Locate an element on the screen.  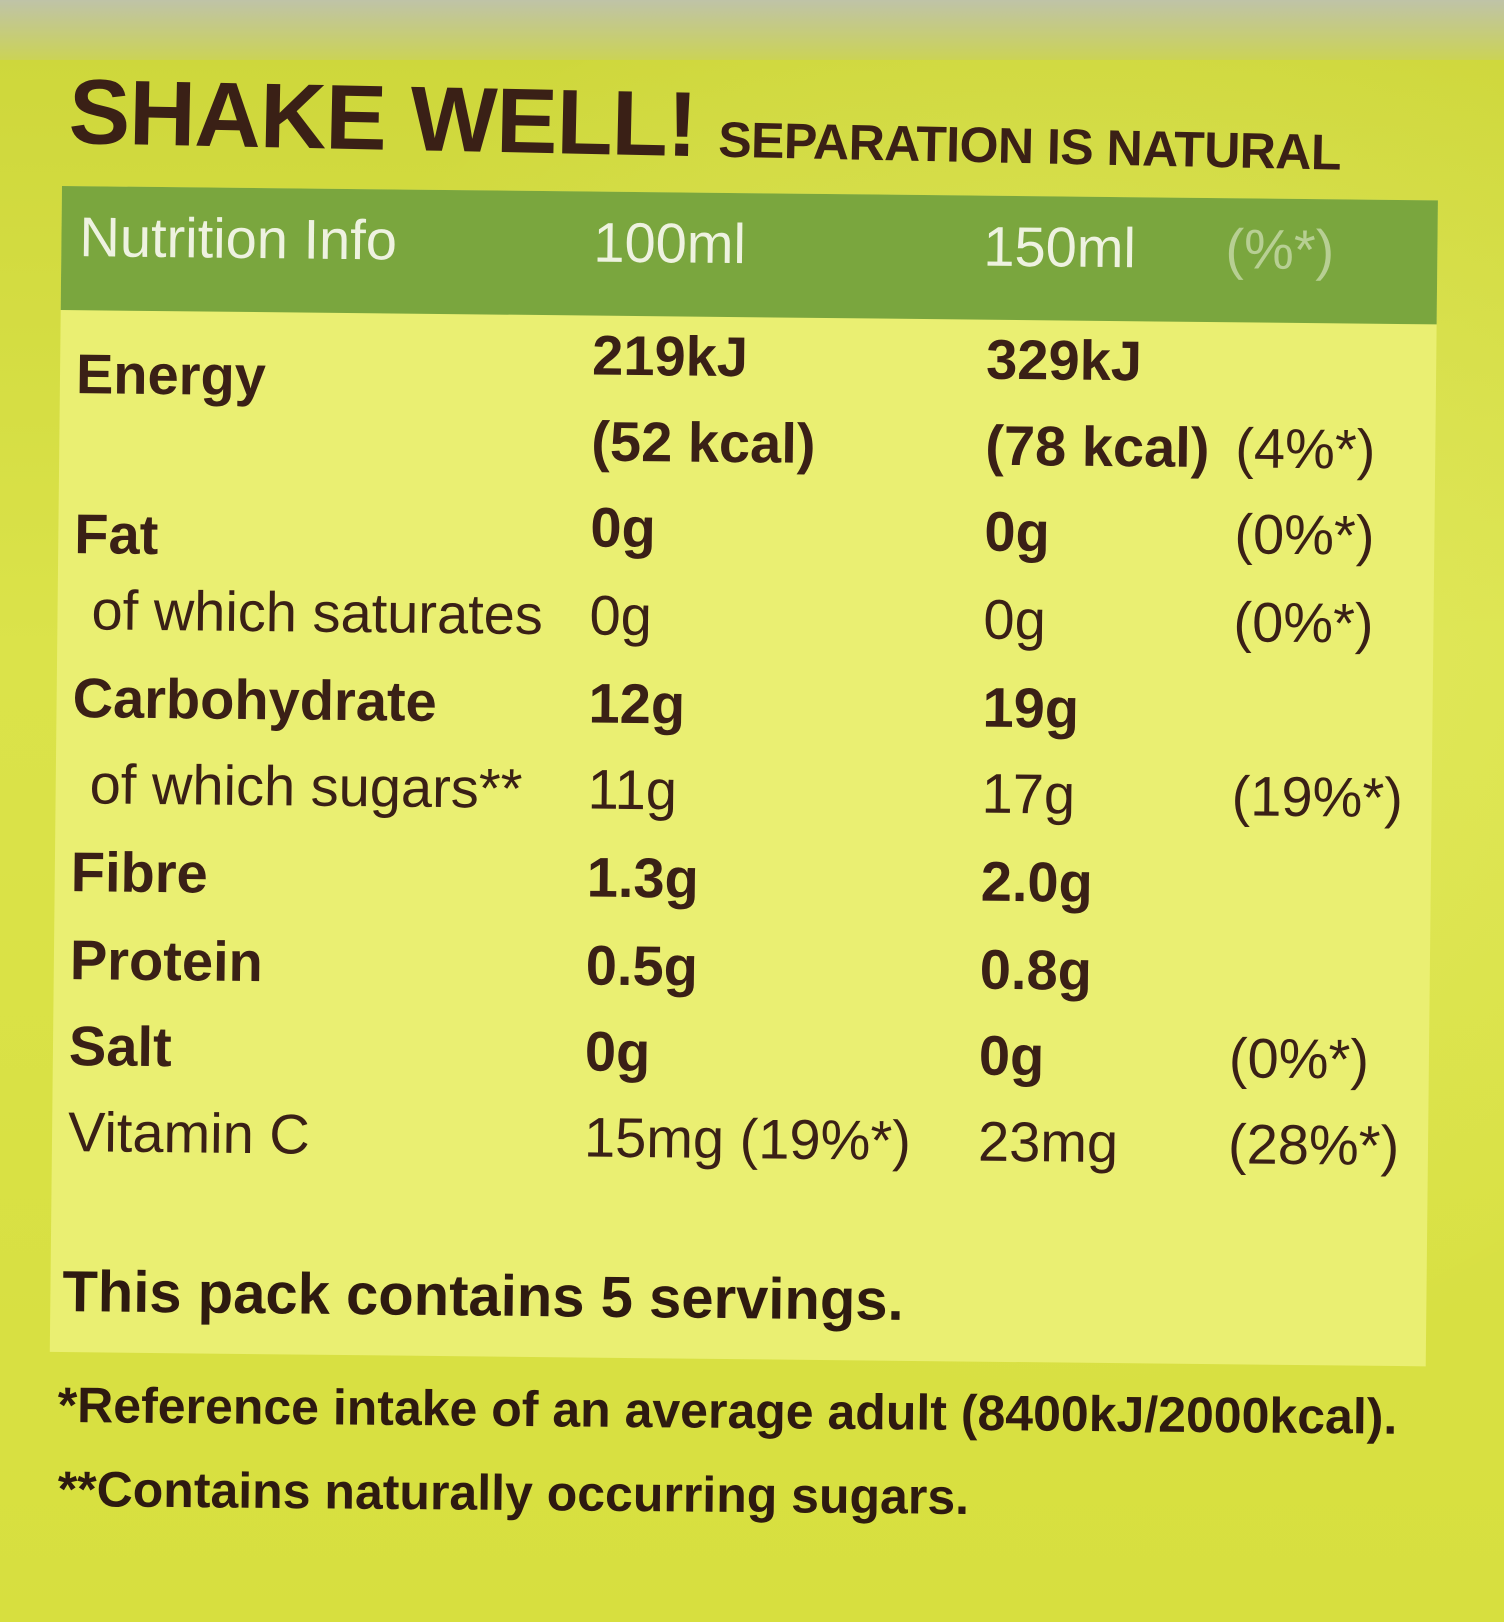
table-row-vitamin-c: Vitamin C 15mg (19%*) 23mg (28%*) is located at coordinates (740, 1143).